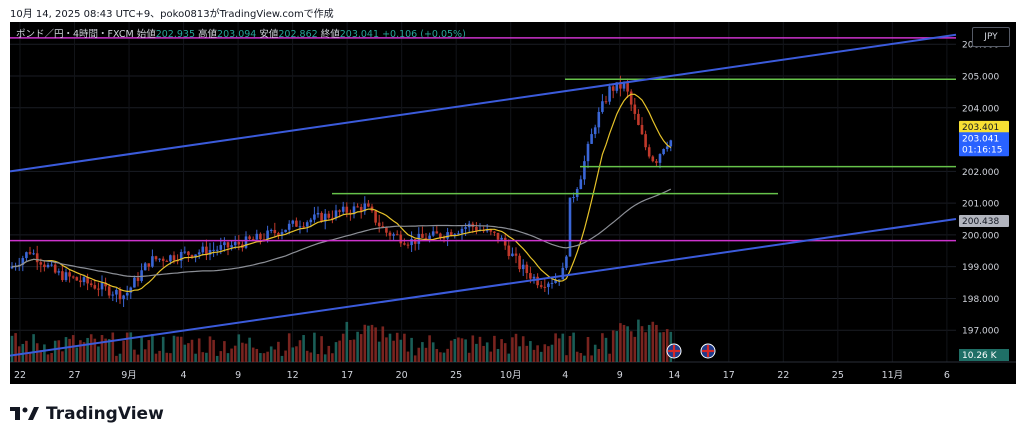 The image size is (1024, 441). Describe the element at coordinates (980, 268) in the screenshot. I see `y-tick-label: 199.000` at that location.